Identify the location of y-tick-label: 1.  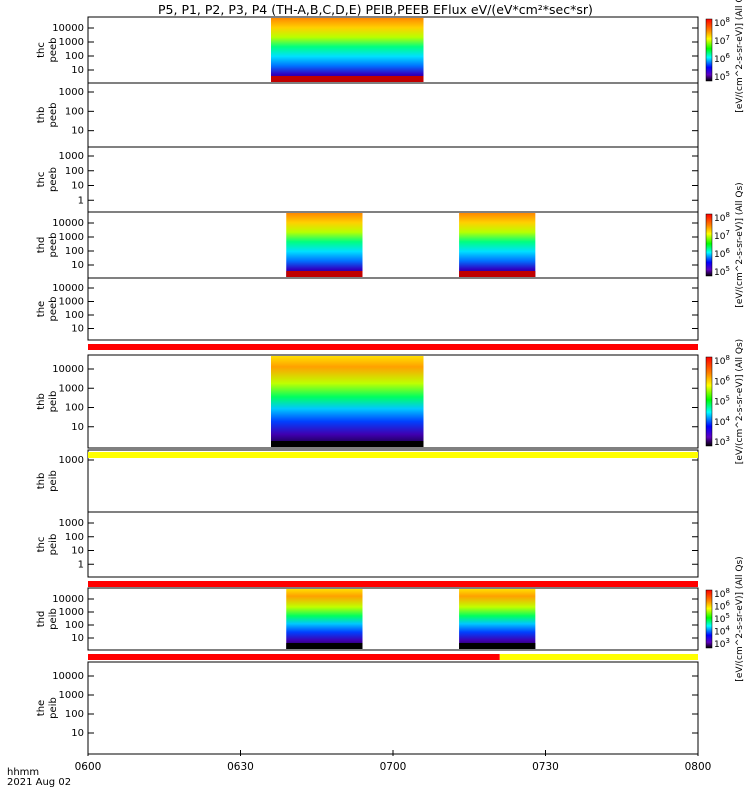
(81, 200).